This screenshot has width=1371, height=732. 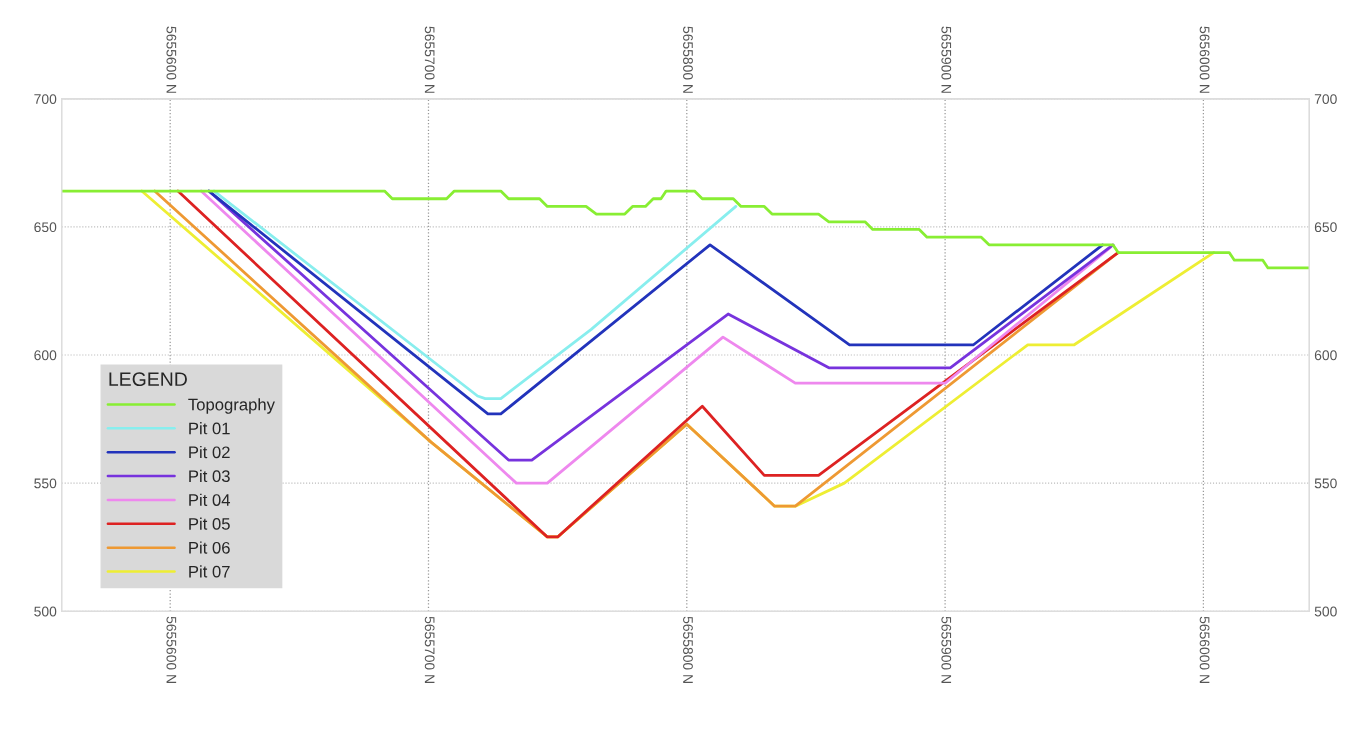 What do you see at coordinates (688, 649) in the screenshot?
I see `x-tick-label: 5655800 N` at bounding box center [688, 649].